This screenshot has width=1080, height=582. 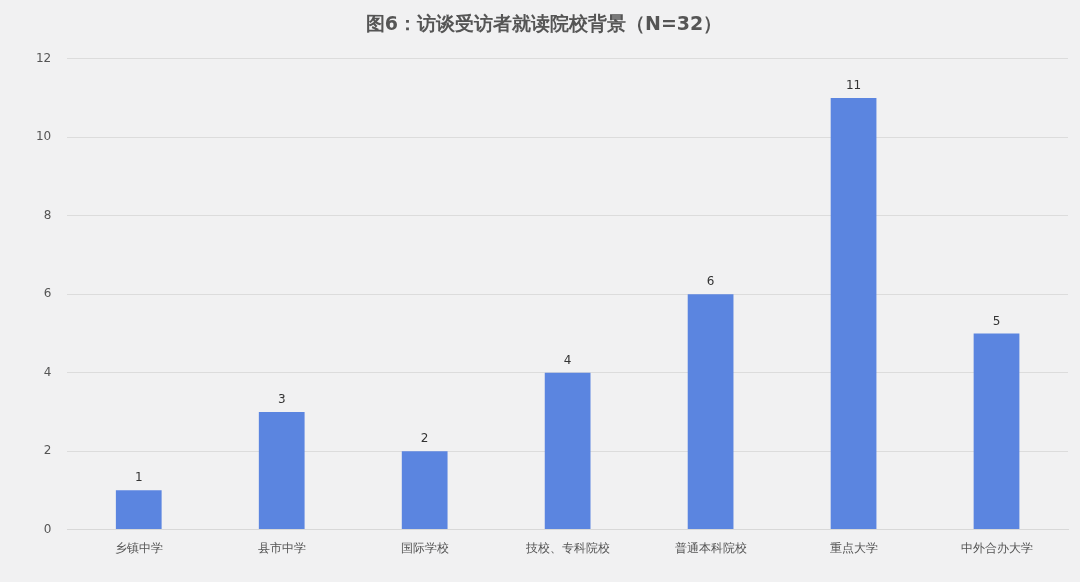 I want to click on data-label: 11, so click(x=853, y=85).